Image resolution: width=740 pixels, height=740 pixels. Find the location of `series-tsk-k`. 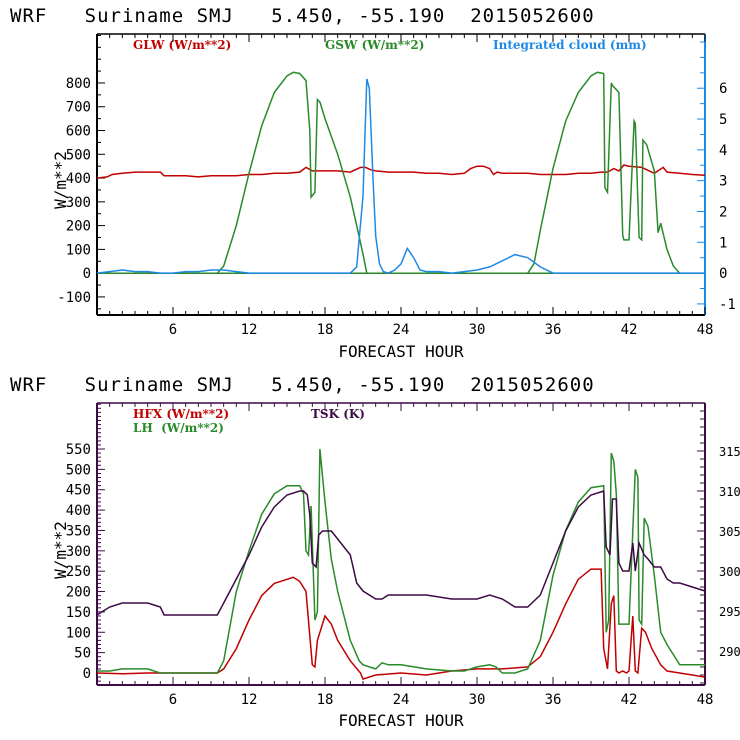

series-tsk-k is located at coordinates (401, 552).